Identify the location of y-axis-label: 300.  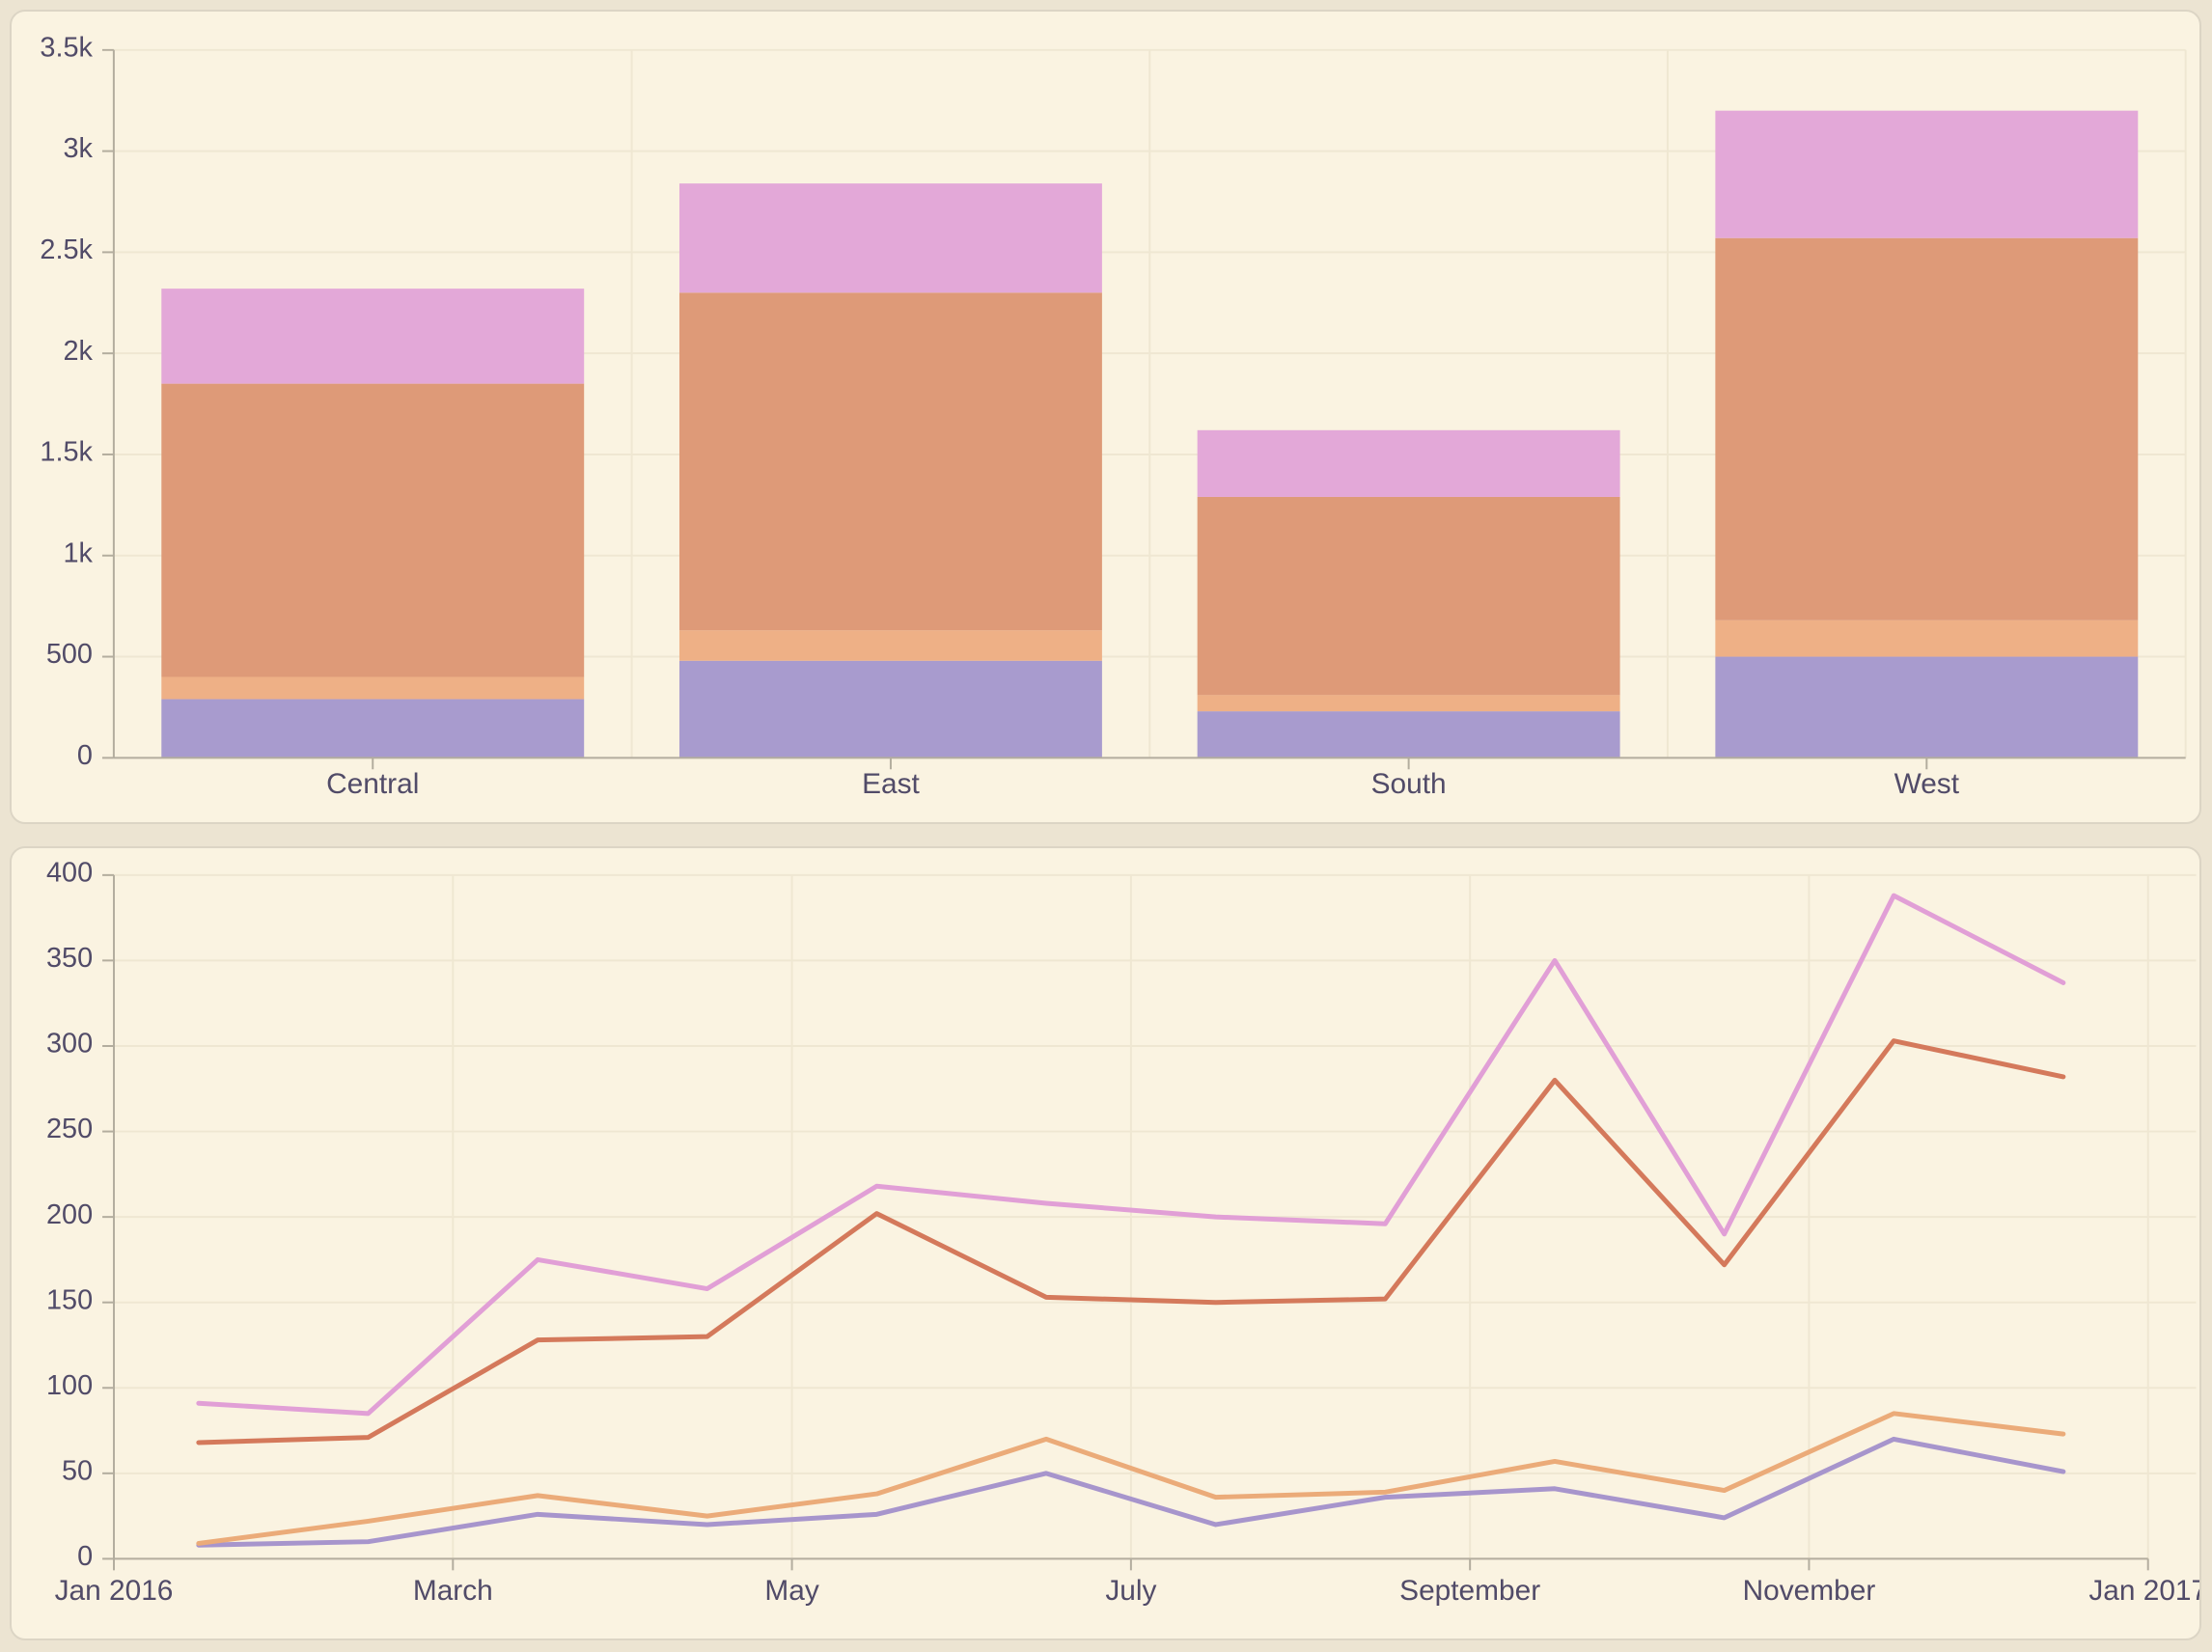
(69, 1044).